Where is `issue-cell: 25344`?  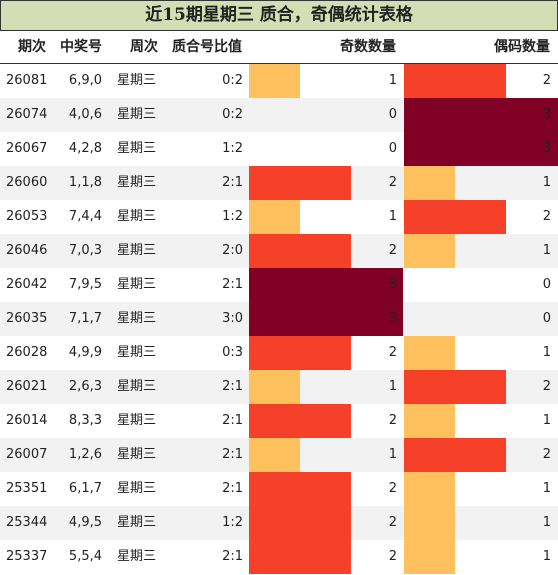 issue-cell: 25344 is located at coordinates (27, 522).